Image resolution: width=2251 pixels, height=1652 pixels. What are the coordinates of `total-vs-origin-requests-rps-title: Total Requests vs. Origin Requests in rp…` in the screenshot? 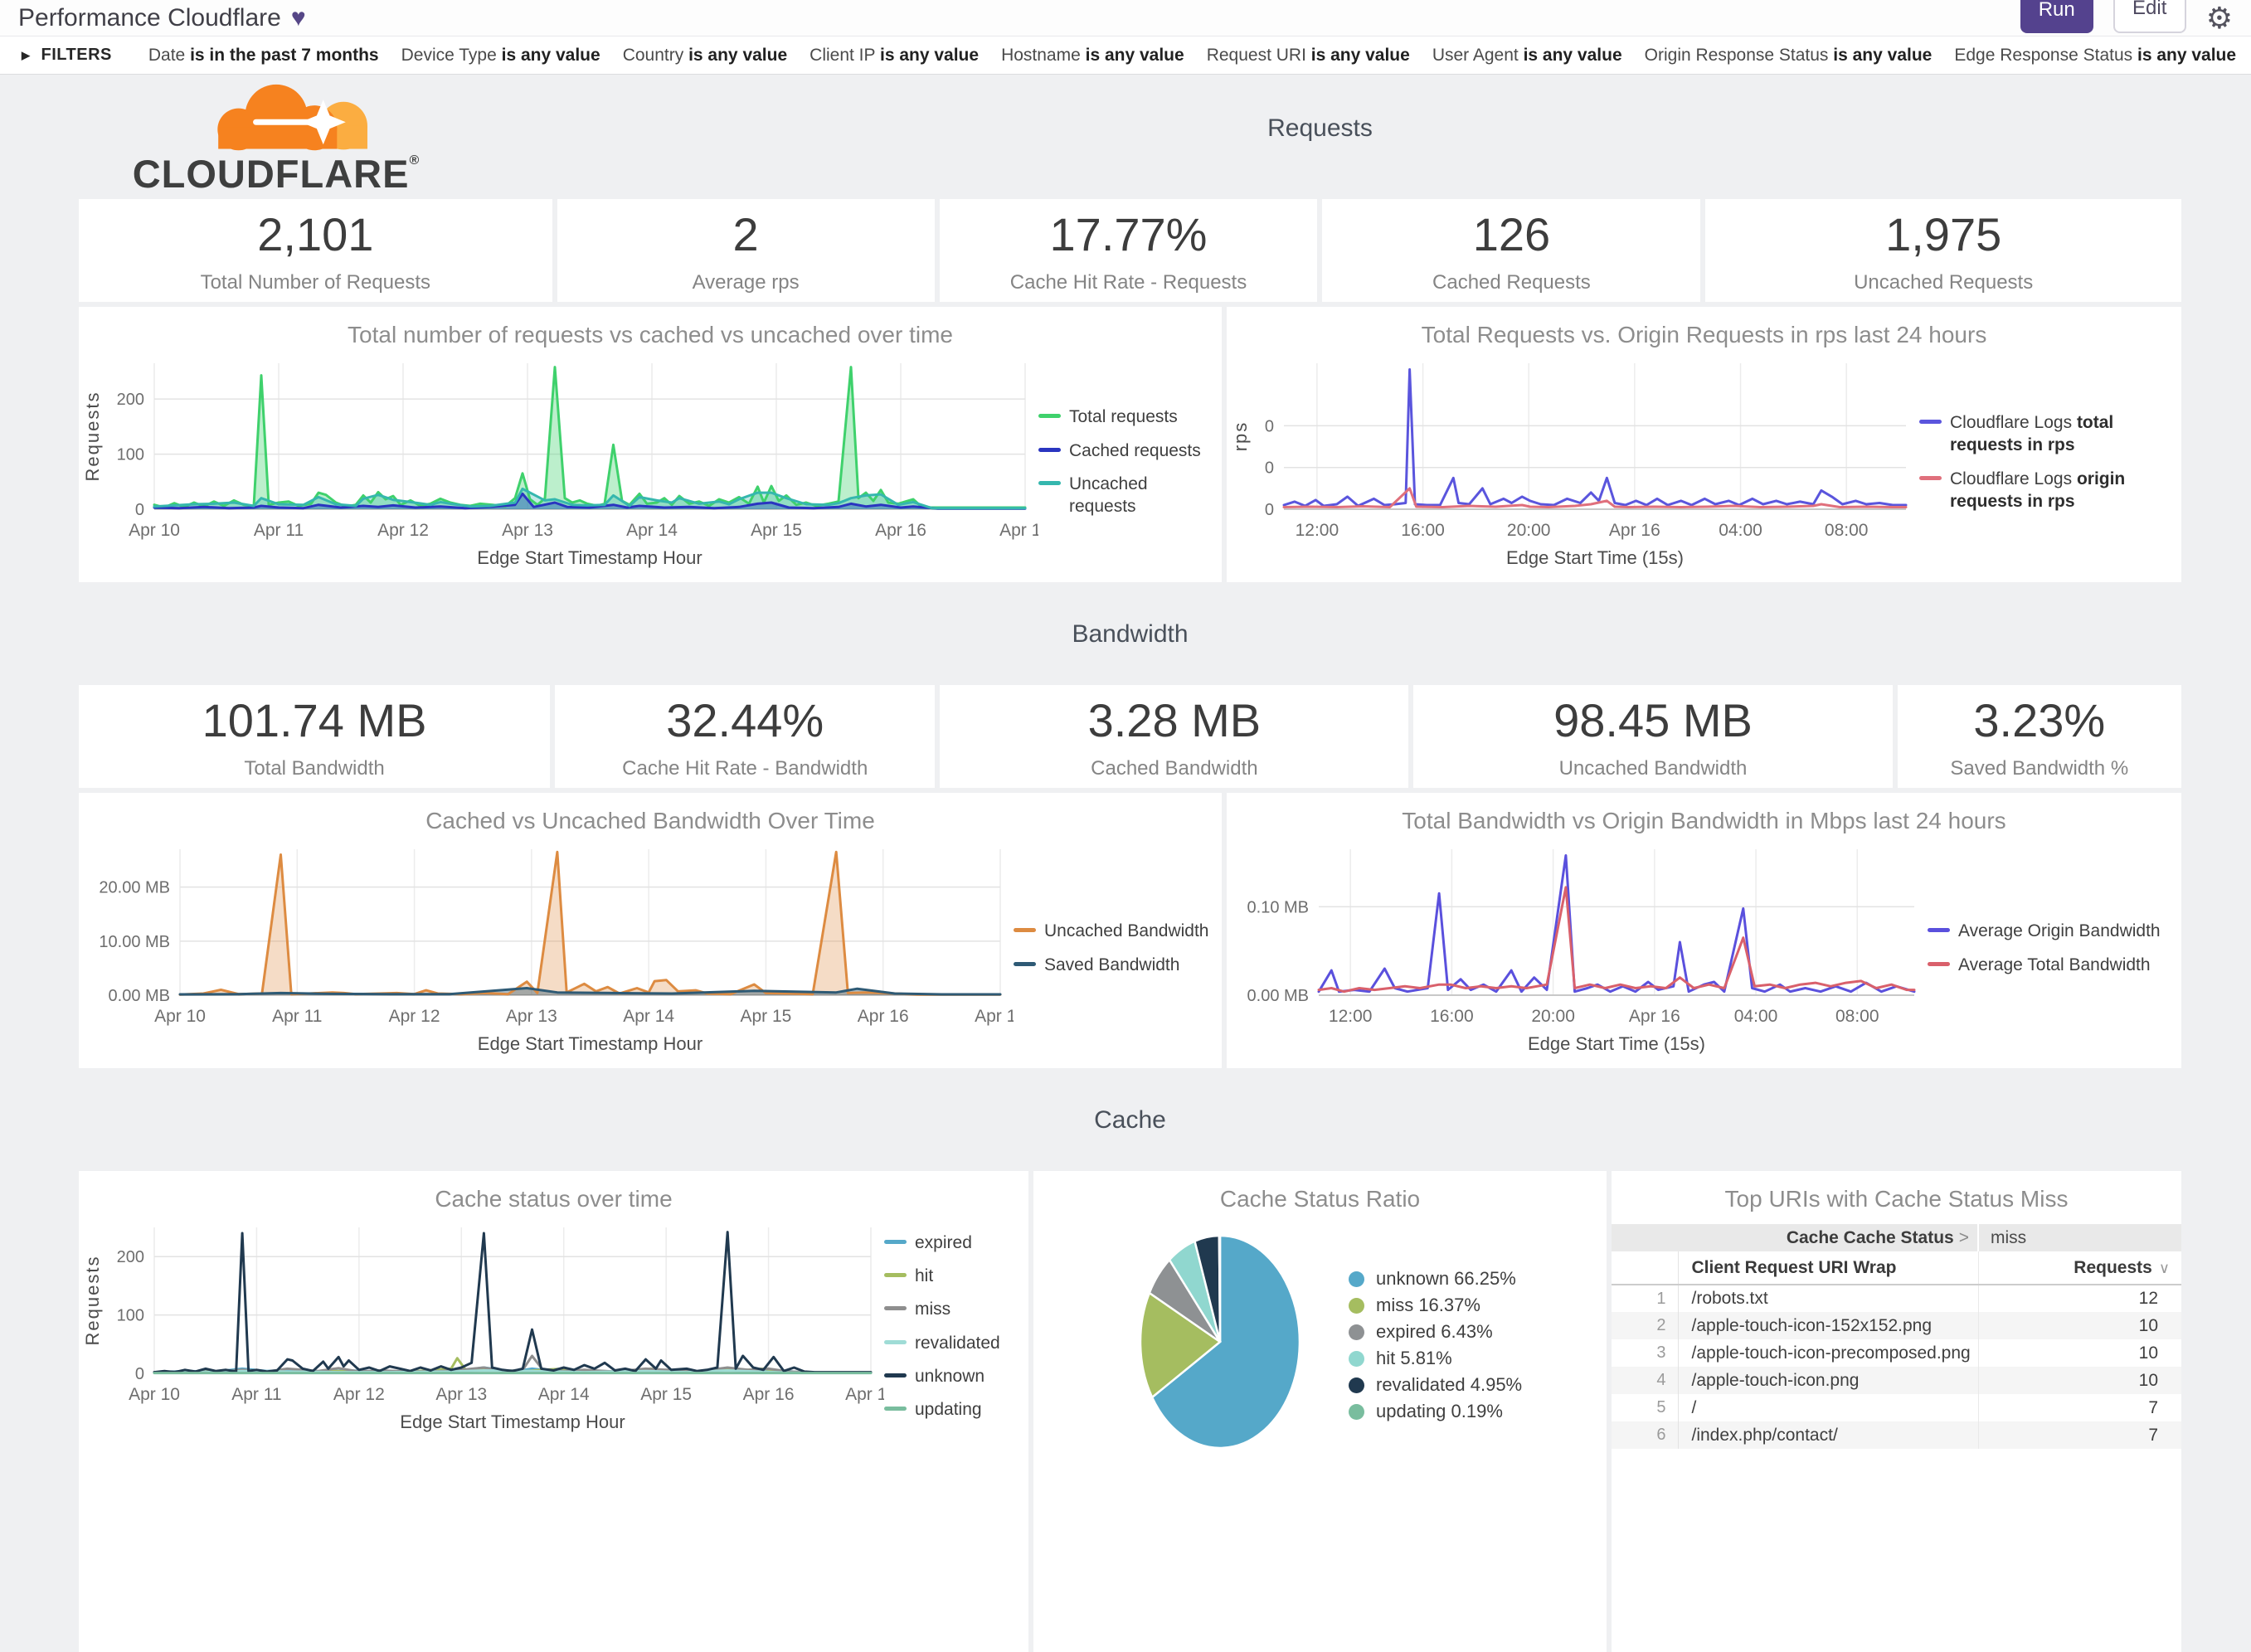 It's located at (1704, 334).